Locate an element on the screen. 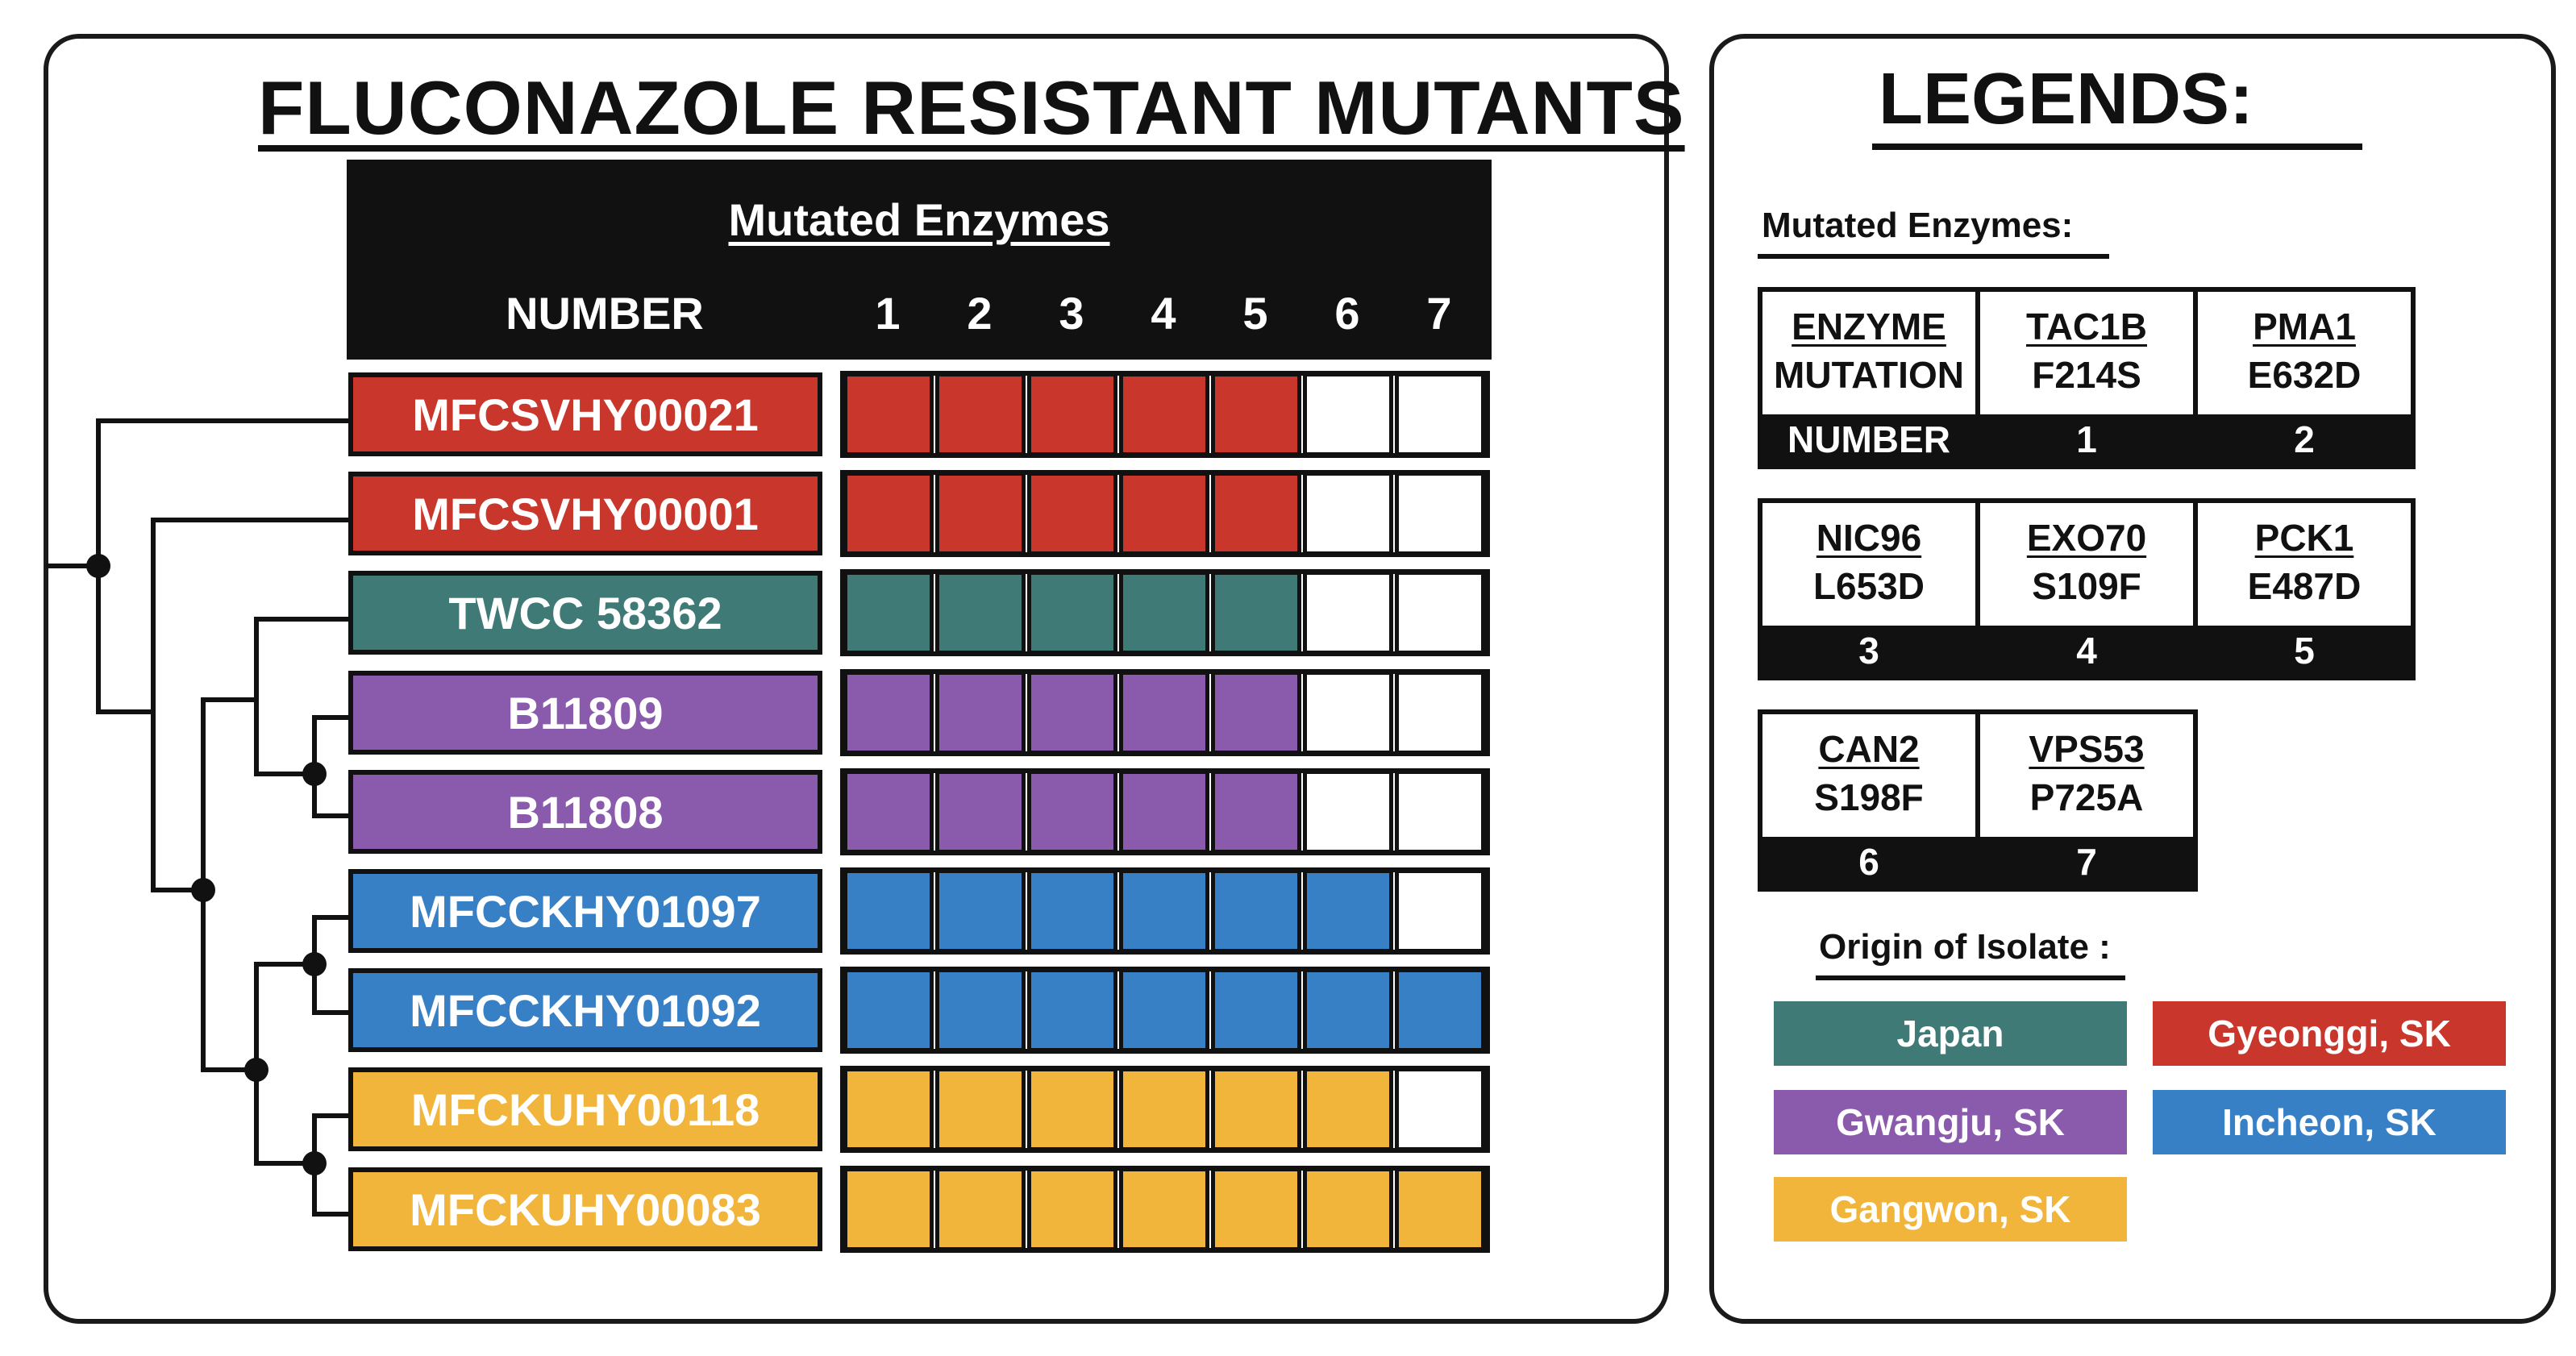 The height and width of the screenshot is (1356, 2576). origin-heading: Origin of Isolate : is located at coordinates (1965, 947).